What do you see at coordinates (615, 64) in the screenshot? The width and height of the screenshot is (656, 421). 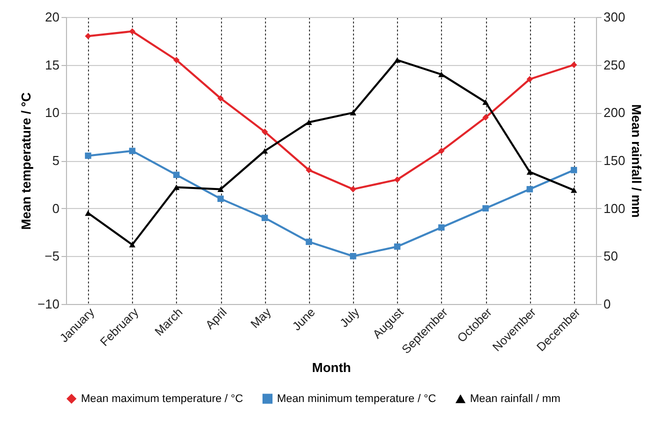 I see `y2-tick-label: 250` at bounding box center [615, 64].